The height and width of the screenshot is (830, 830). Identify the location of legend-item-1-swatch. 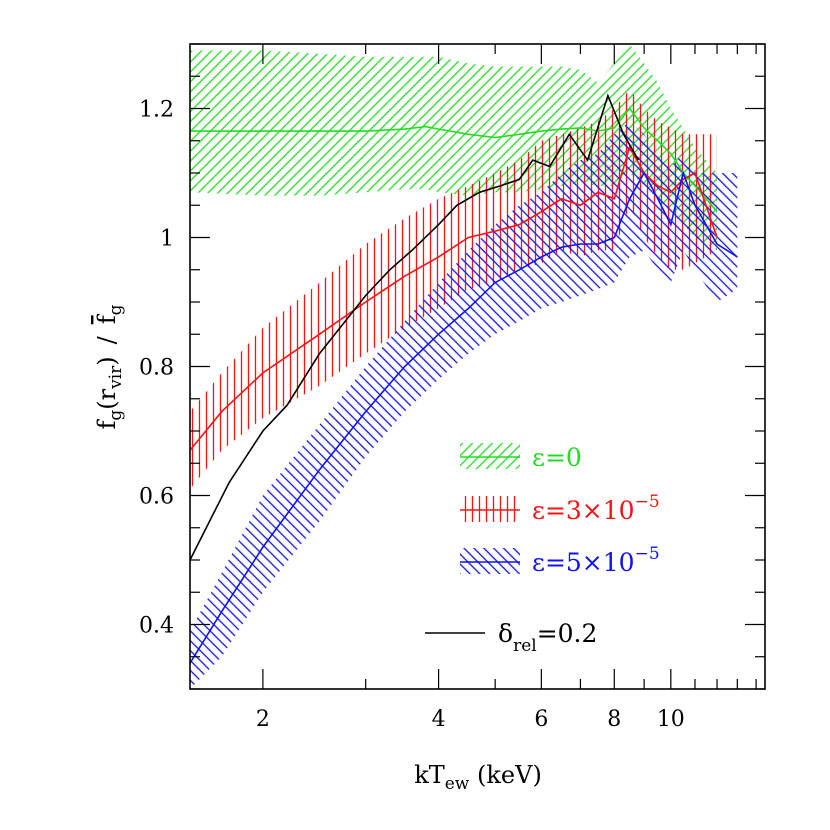
(490, 509).